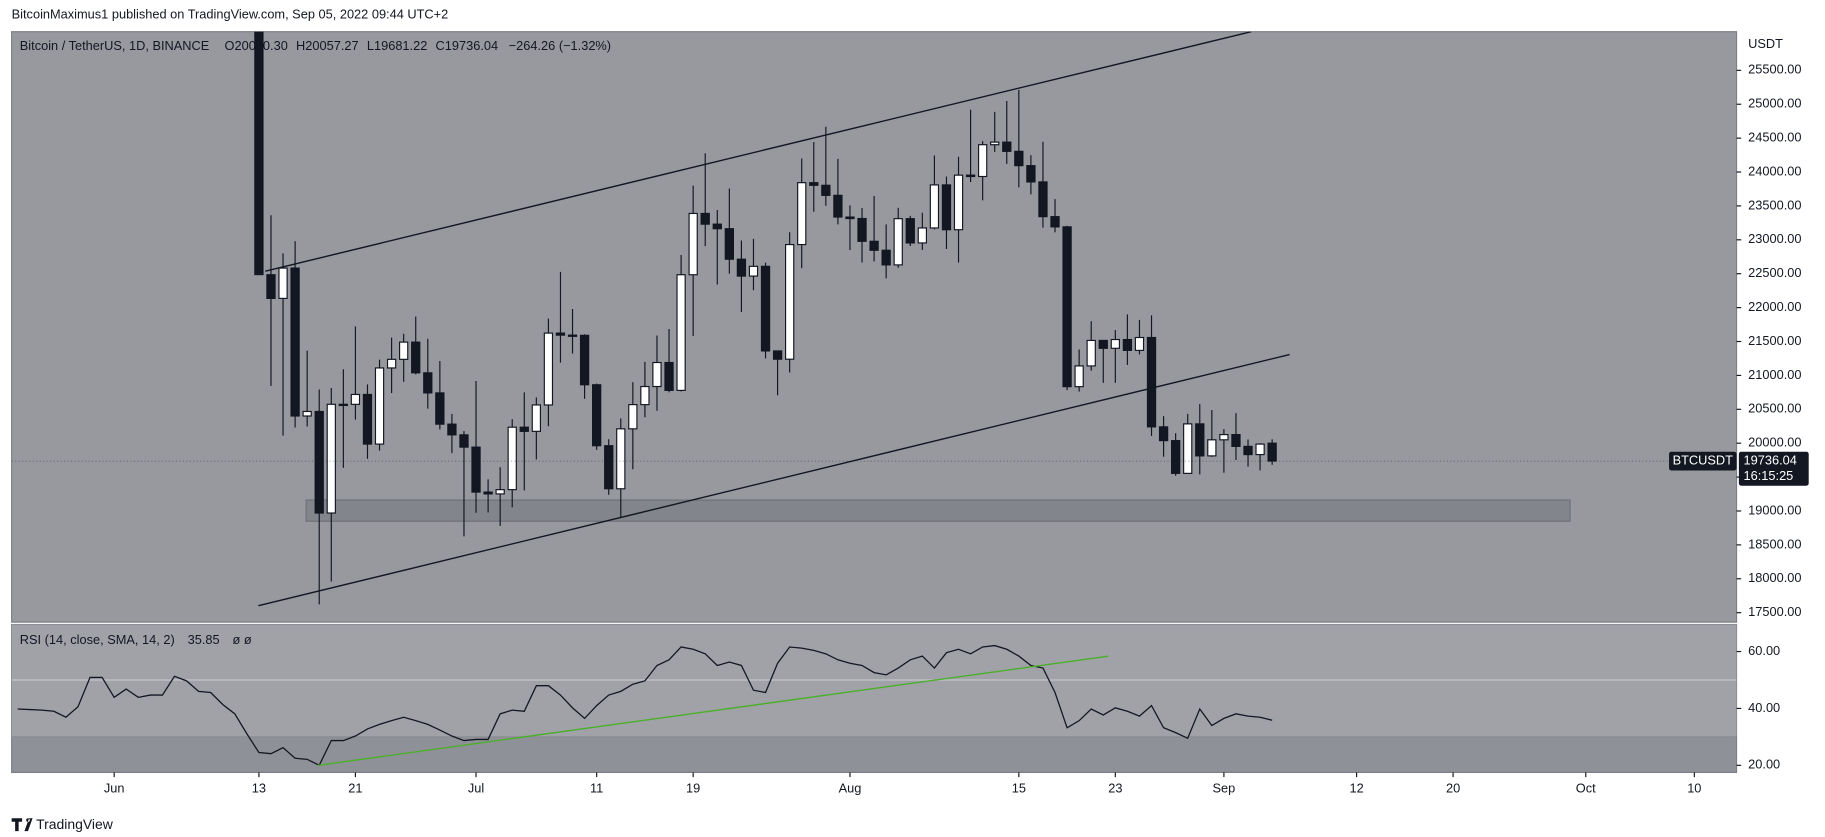  What do you see at coordinates (1774, 442) in the screenshot?
I see `y-tick-label: 20000.00` at bounding box center [1774, 442].